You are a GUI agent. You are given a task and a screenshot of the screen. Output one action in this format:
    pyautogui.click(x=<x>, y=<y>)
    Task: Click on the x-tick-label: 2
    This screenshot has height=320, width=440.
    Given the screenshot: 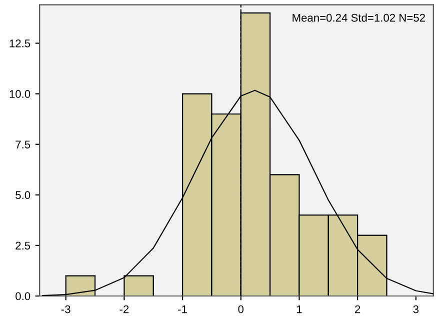 What is the action you would take?
    pyautogui.click(x=357, y=309)
    